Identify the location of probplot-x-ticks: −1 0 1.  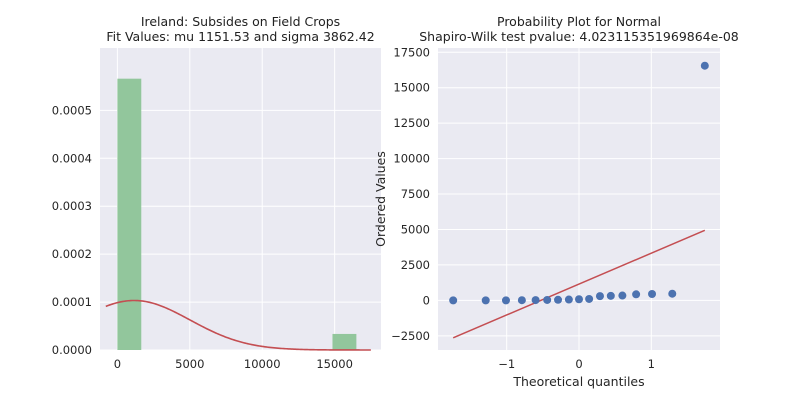
(576, 364).